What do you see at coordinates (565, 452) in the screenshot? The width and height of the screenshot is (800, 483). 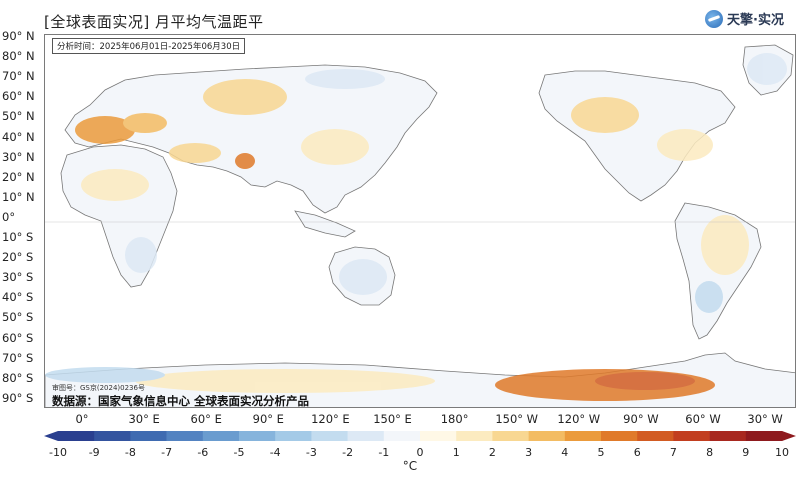 I see `colorbar-tick-label: 4` at bounding box center [565, 452].